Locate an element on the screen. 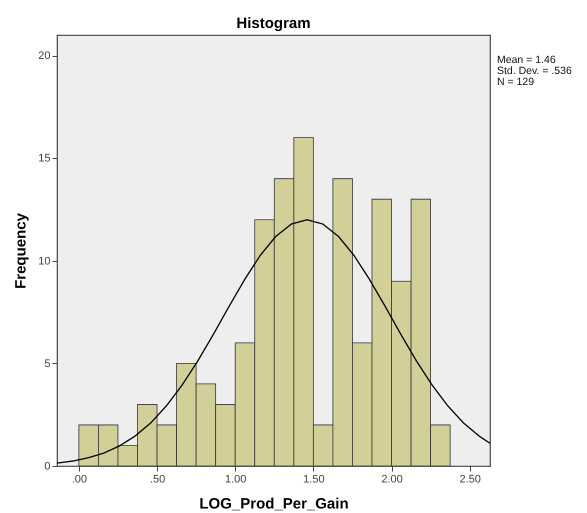 The height and width of the screenshot is (513, 587). y-tick-label: 5 is located at coordinates (47, 364).